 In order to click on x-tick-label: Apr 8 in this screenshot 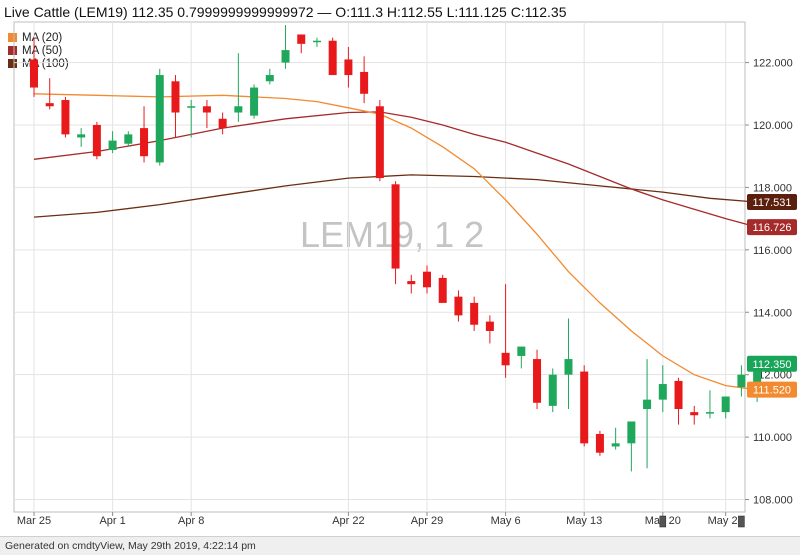, I will do `click(191, 521)`.